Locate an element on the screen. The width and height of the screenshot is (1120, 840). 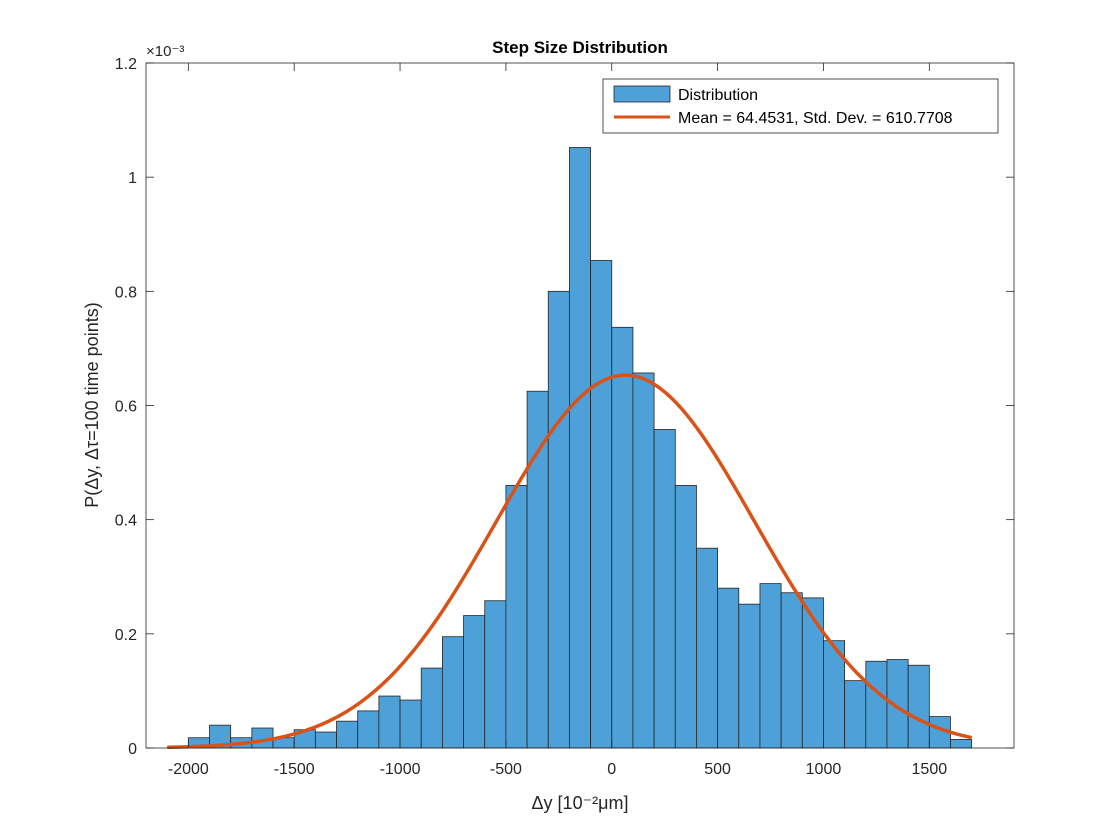
y-tick-label: 0.8 is located at coordinates (126, 292).